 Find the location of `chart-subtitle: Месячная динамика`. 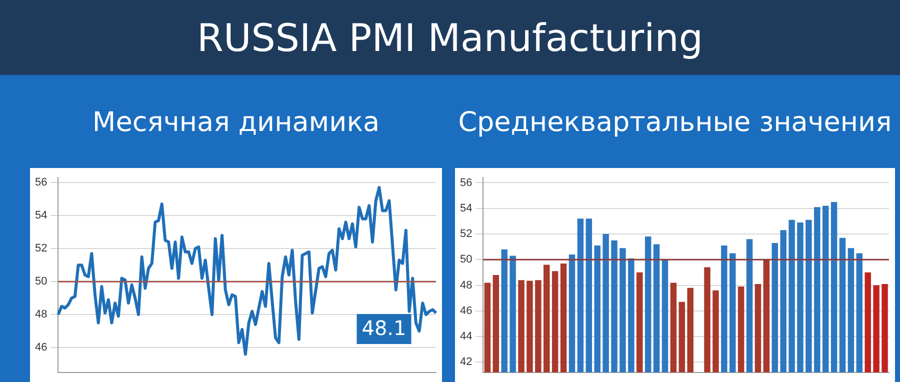

chart-subtitle: Месячная динамика is located at coordinates (236, 123).